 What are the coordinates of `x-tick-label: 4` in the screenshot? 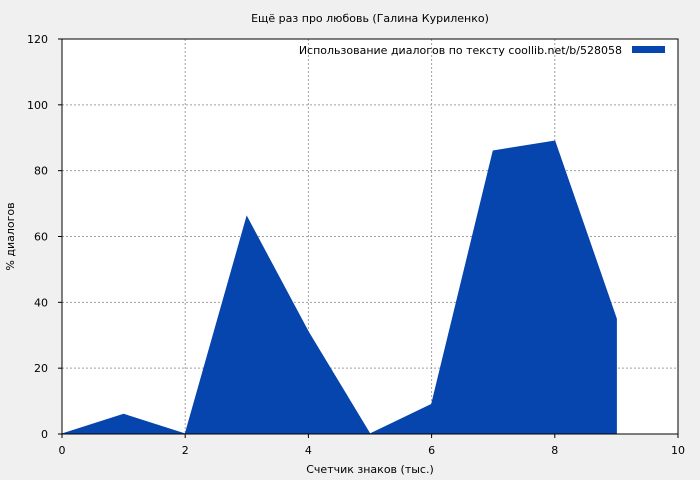 It's located at (308, 450).